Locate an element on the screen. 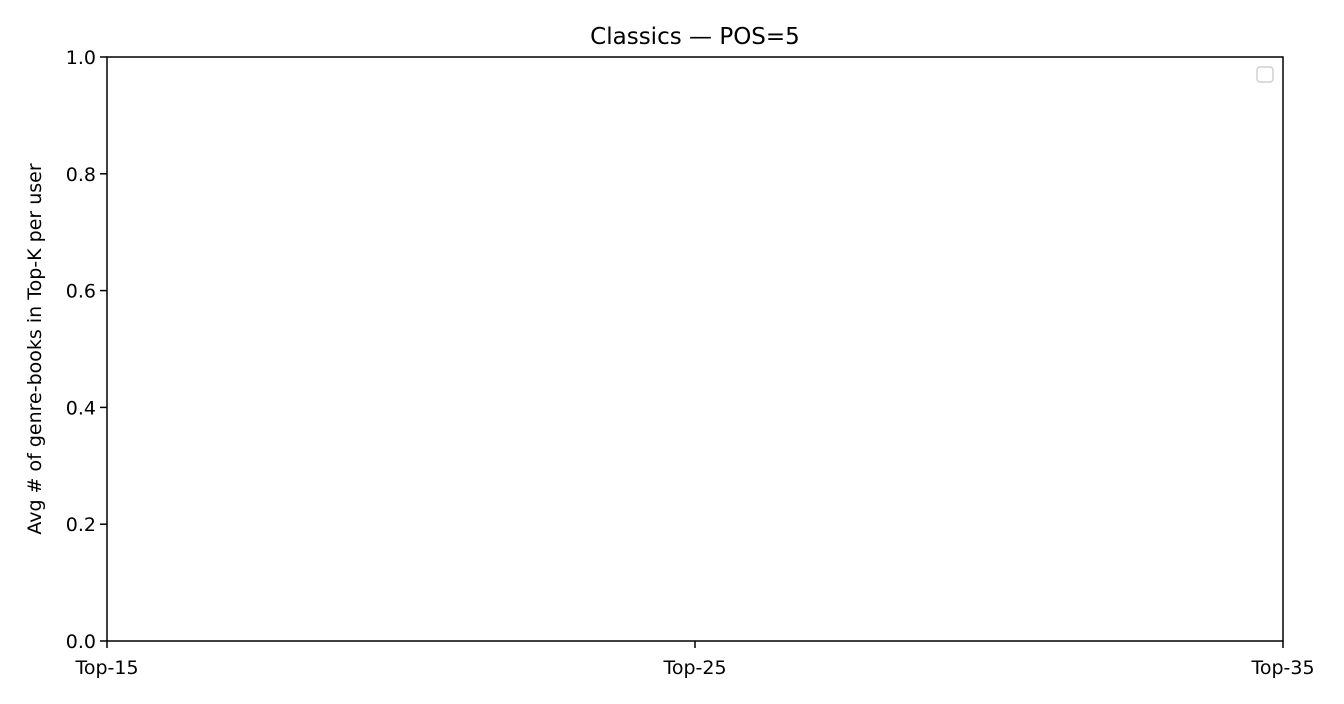 The image size is (1344, 704). legend-box is located at coordinates (1265, 74).